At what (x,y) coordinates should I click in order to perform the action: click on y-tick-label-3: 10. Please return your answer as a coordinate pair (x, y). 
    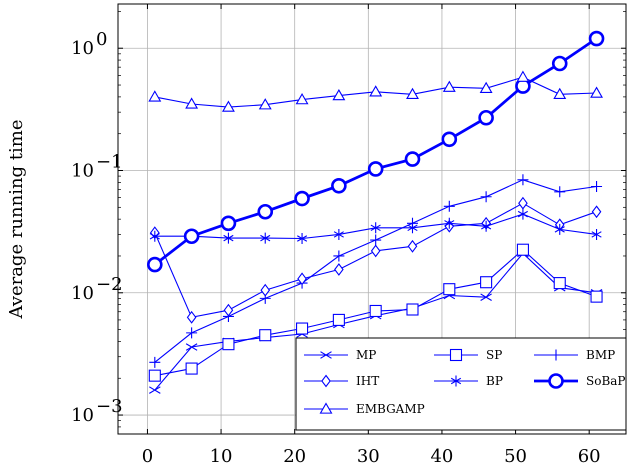
    Looking at the image, I should click on (82, 48).